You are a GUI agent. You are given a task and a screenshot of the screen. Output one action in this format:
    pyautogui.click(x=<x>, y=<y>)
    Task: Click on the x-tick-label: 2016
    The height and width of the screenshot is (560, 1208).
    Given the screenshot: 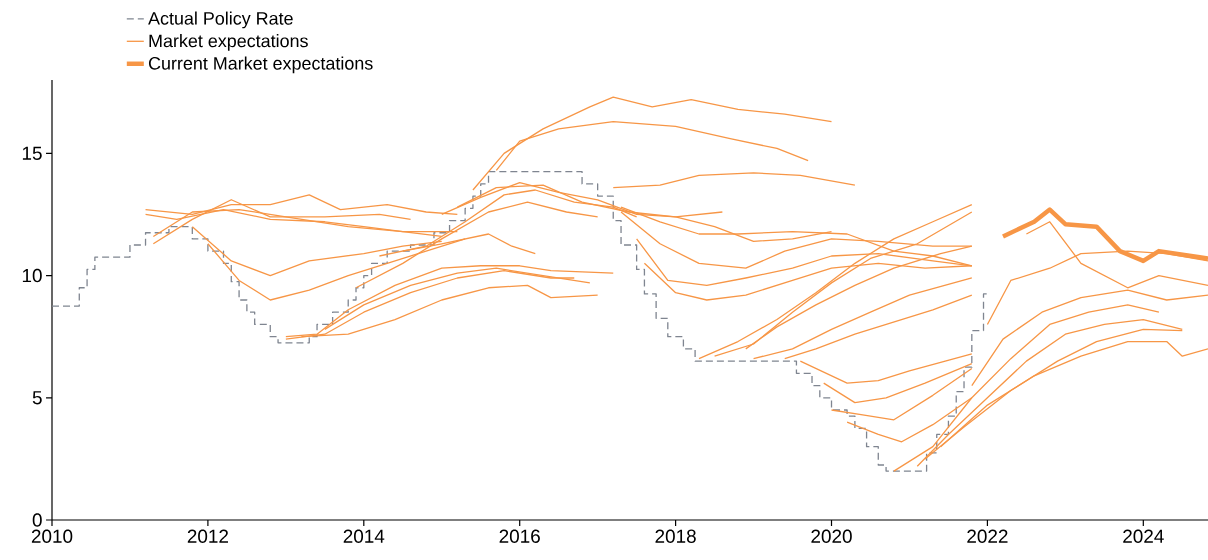 What is the action you would take?
    pyautogui.click(x=519, y=536)
    